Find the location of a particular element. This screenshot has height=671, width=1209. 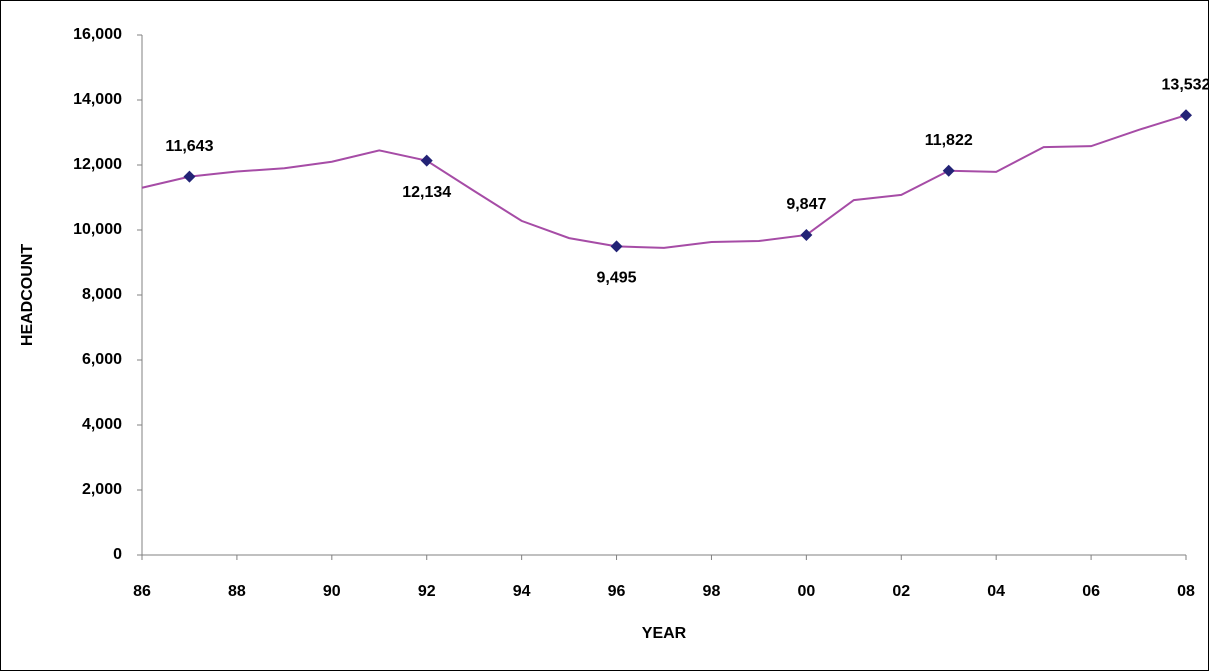

x-tick-label: 92 is located at coordinates (427, 591).